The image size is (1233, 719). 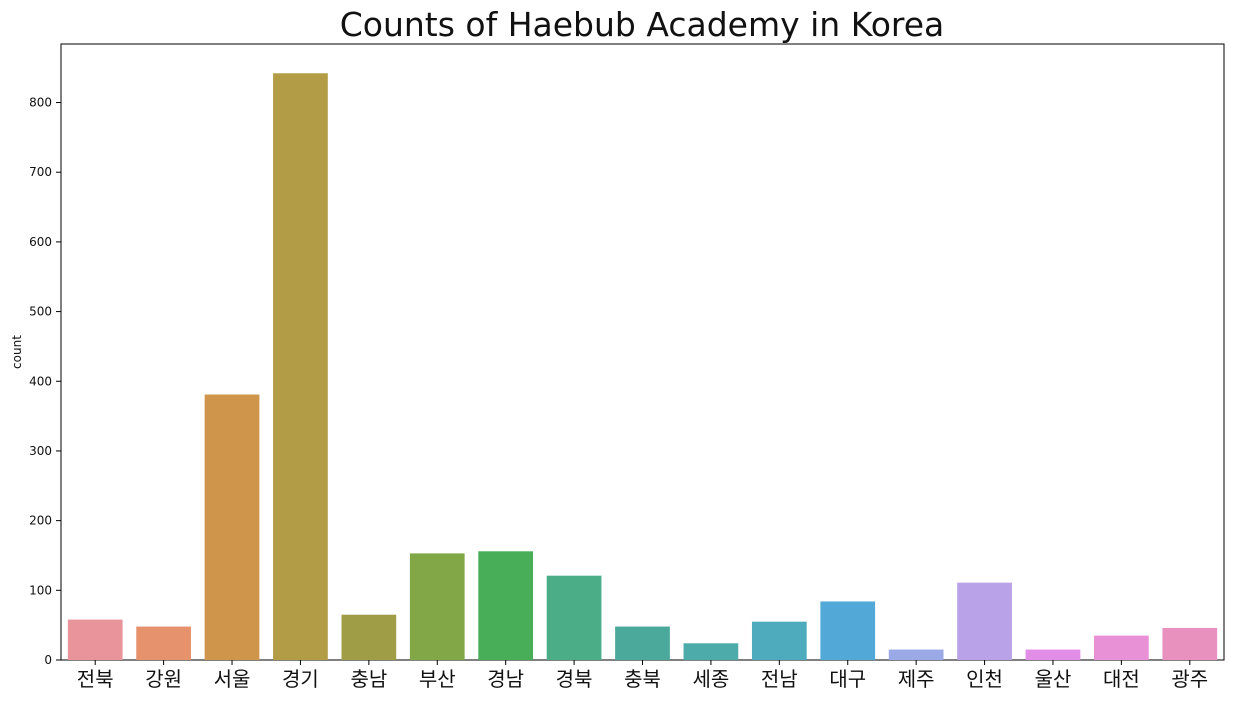 I want to click on x-tick-label: 충북, so click(x=642, y=679).